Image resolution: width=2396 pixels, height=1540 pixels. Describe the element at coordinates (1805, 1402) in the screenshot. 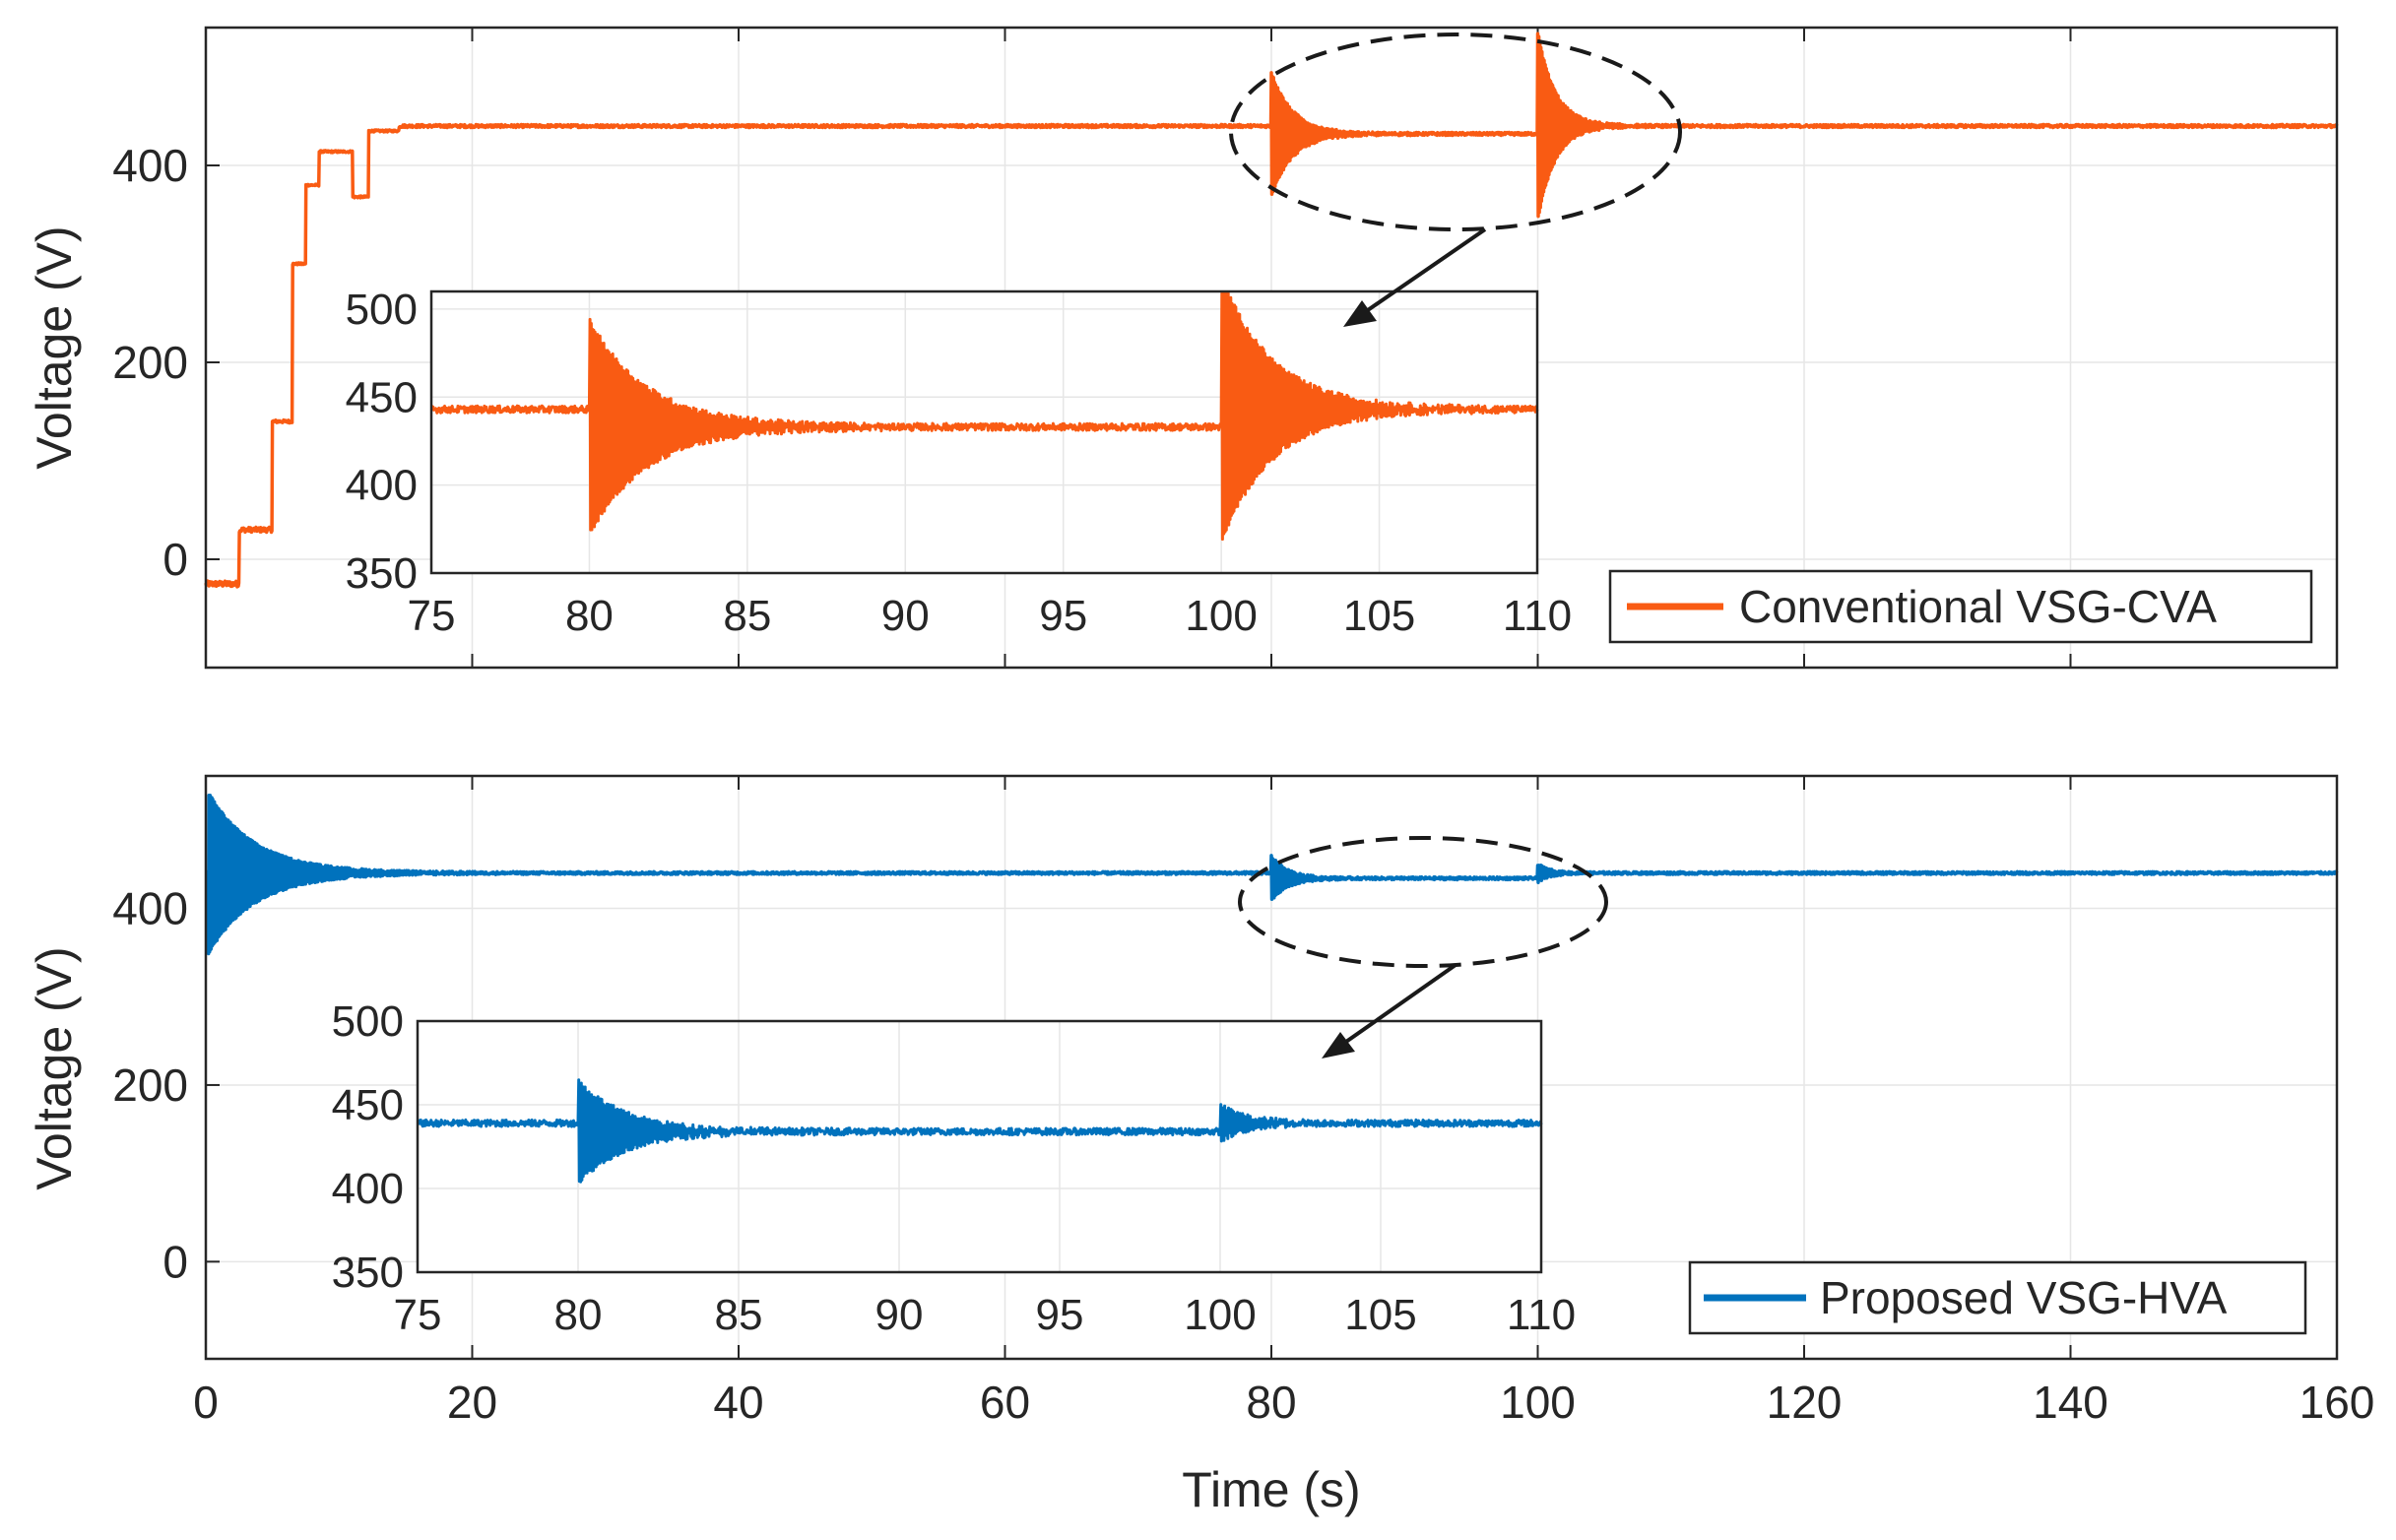

I see `x-tick-label: 120` at that location.